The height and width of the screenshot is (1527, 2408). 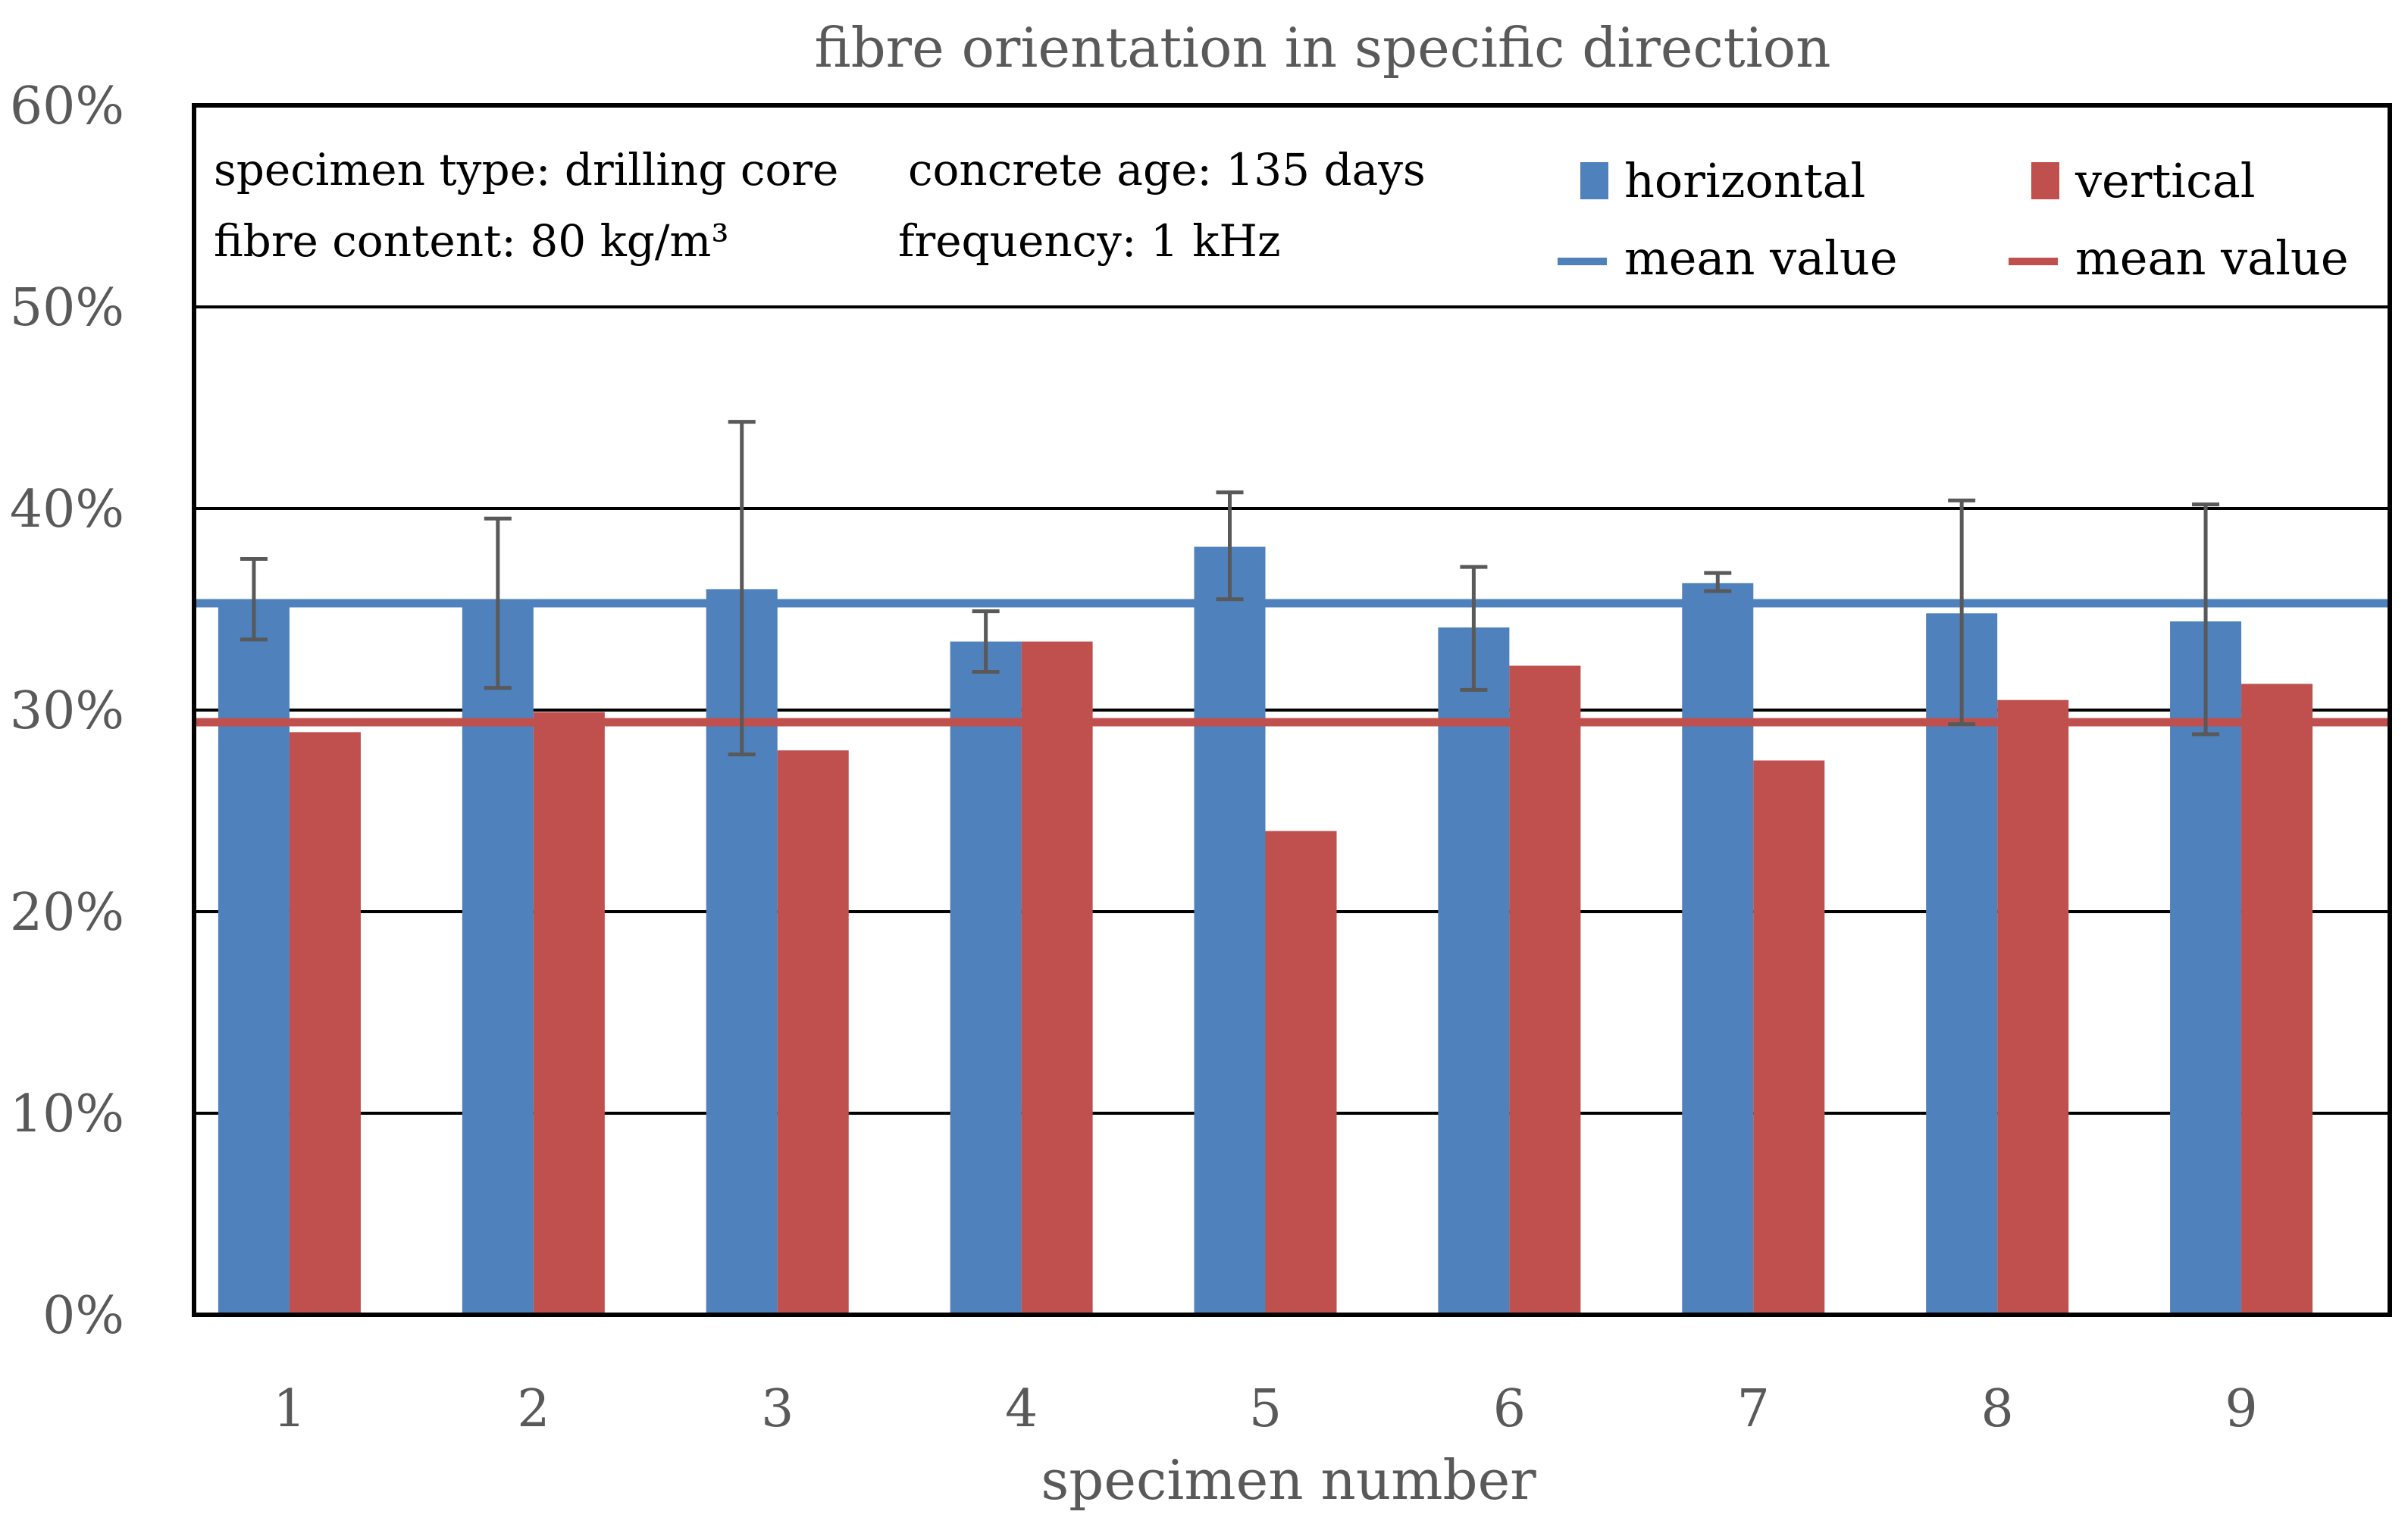 What do you see at coordinates (533, 1409) in the screenshot?
I see `x-tick-label: 2` at bounding box center [533, 1409].